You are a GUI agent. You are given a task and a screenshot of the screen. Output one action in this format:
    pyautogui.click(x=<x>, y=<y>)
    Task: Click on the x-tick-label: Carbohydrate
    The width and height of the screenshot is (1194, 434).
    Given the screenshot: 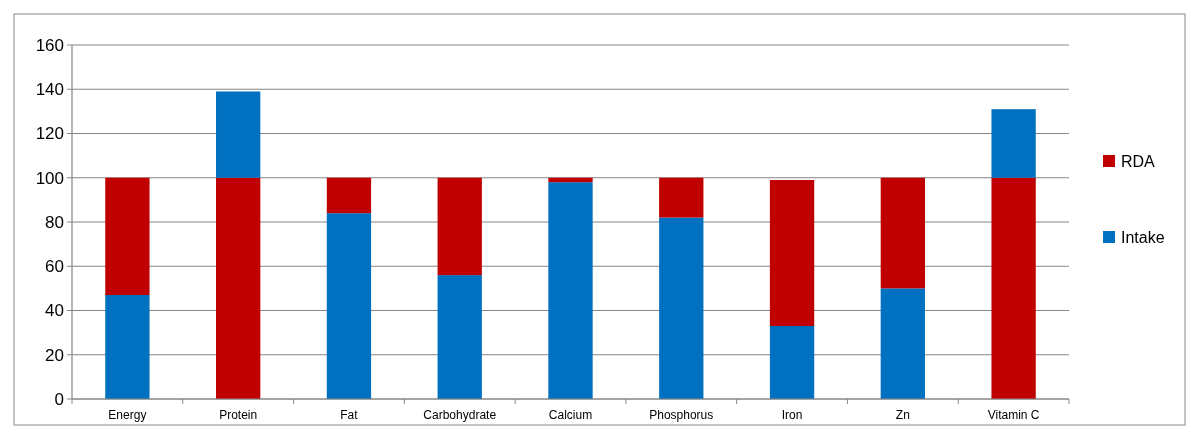 What is the action you would take?
    pyautogui.click(x=460, y=415)
    